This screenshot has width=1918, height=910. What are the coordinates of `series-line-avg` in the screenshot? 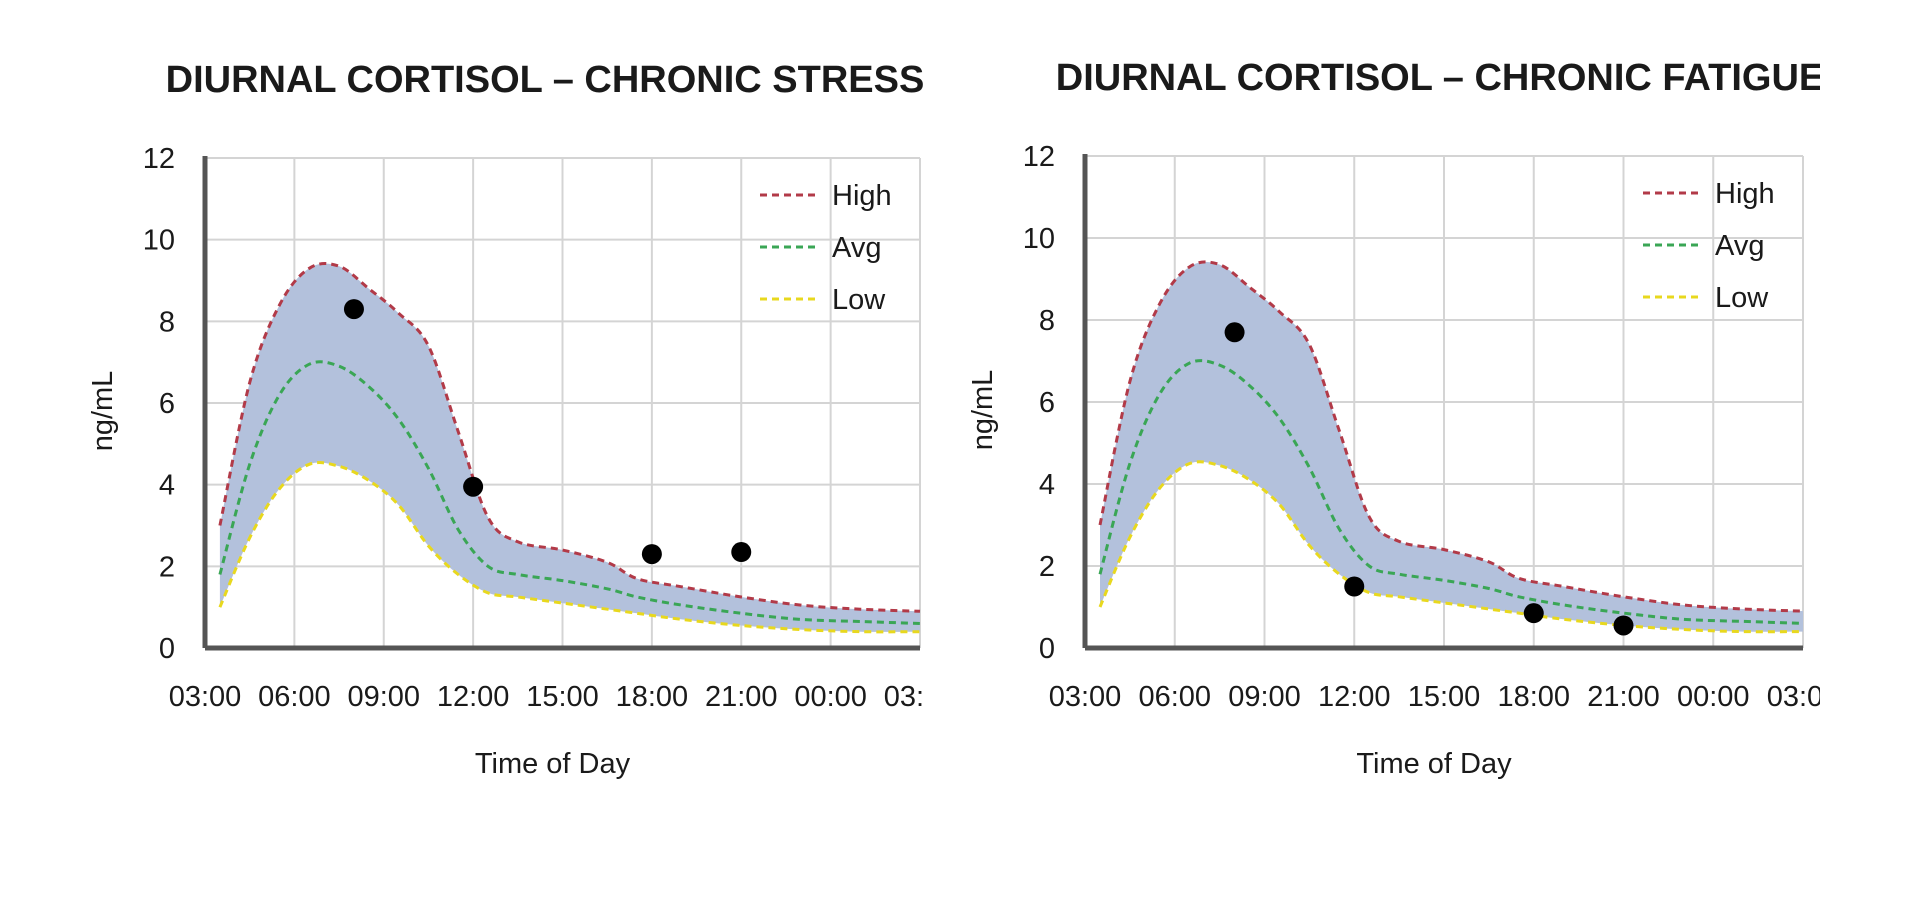 It's located at (569, 492).